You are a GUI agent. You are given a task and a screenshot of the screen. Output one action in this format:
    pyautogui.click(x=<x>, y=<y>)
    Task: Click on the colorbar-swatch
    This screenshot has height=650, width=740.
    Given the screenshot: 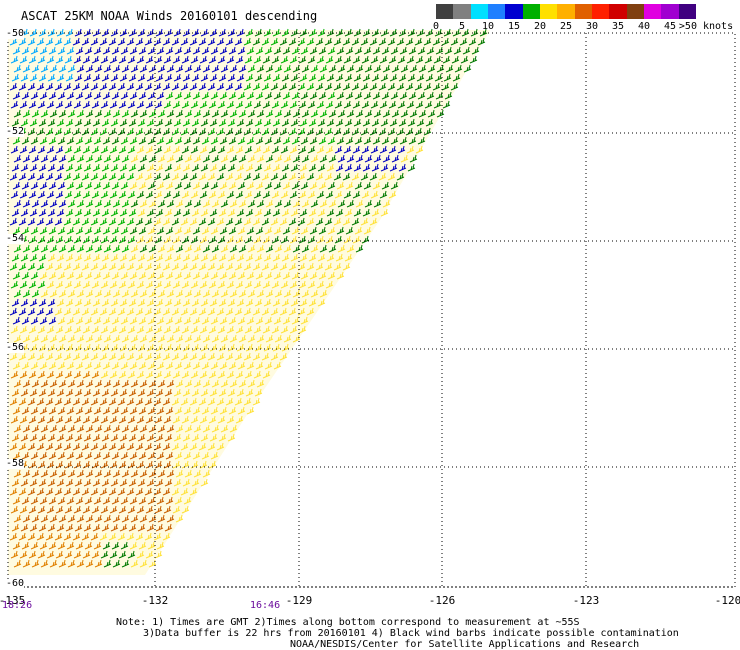 What is the action you would take?
    pyautogui.click(x=653, y=11)
    